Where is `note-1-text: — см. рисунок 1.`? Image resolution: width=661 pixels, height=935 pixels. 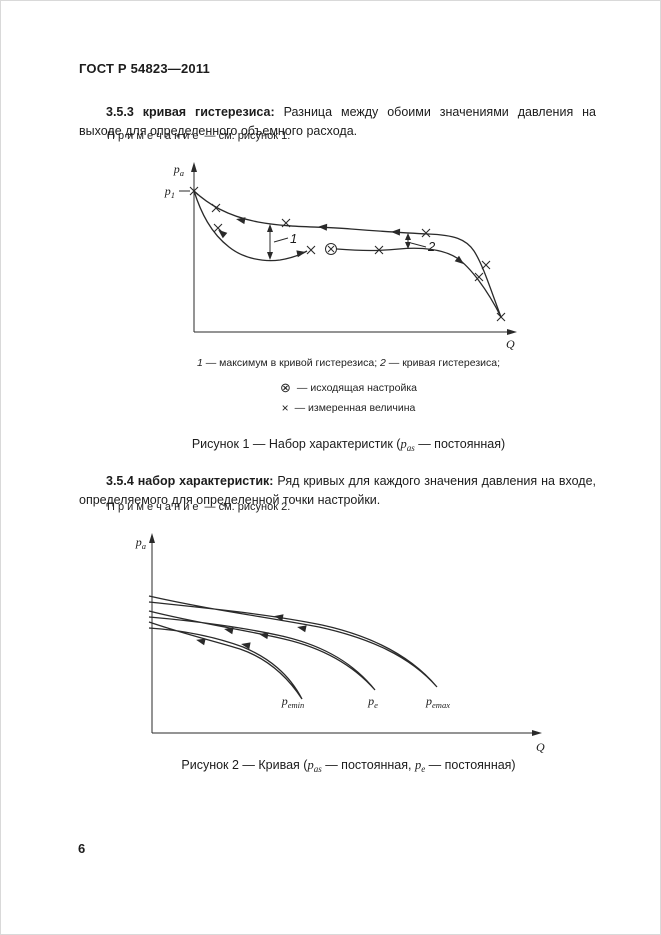
note-1-text: — см. рисунок 1. is located at coordinates (247, 136).